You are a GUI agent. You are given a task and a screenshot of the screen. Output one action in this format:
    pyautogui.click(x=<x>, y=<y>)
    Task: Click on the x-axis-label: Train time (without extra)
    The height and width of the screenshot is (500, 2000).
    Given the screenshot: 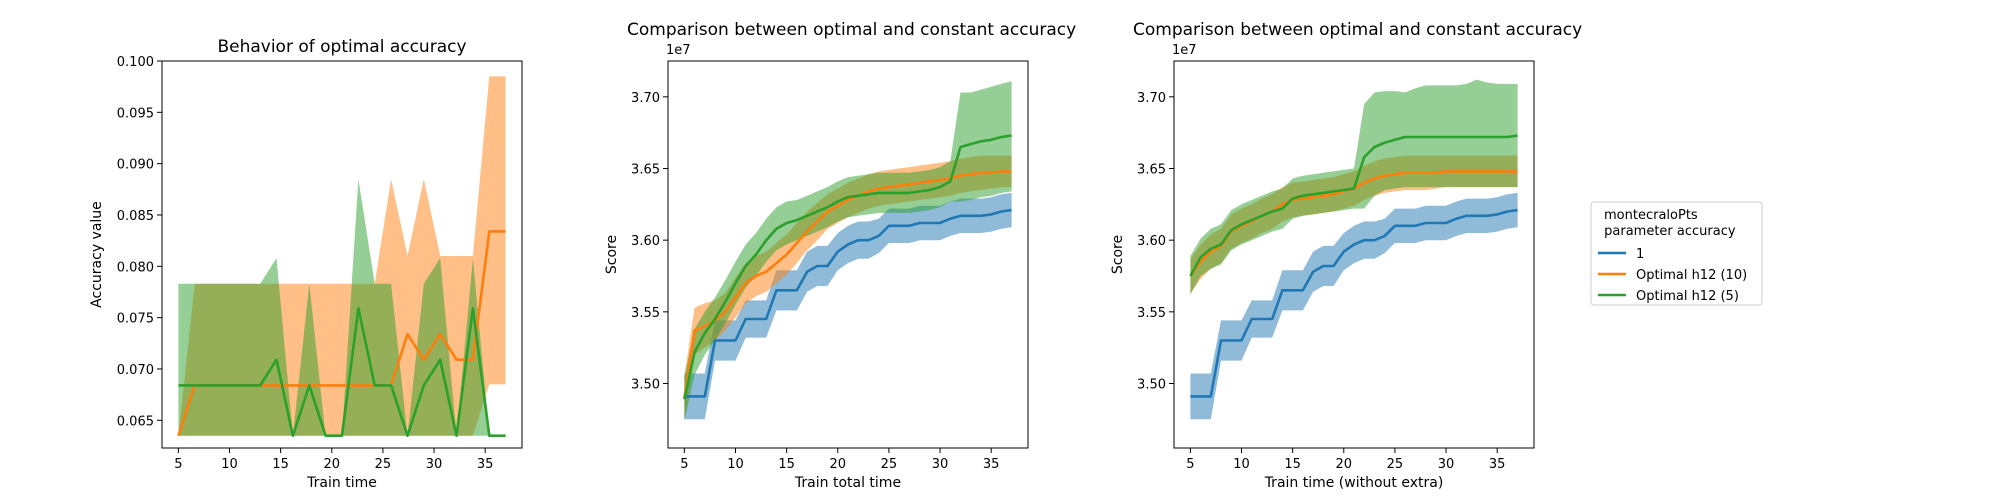 What is the action you would take?
    pyautogui.click(x=1354, y=483)
    